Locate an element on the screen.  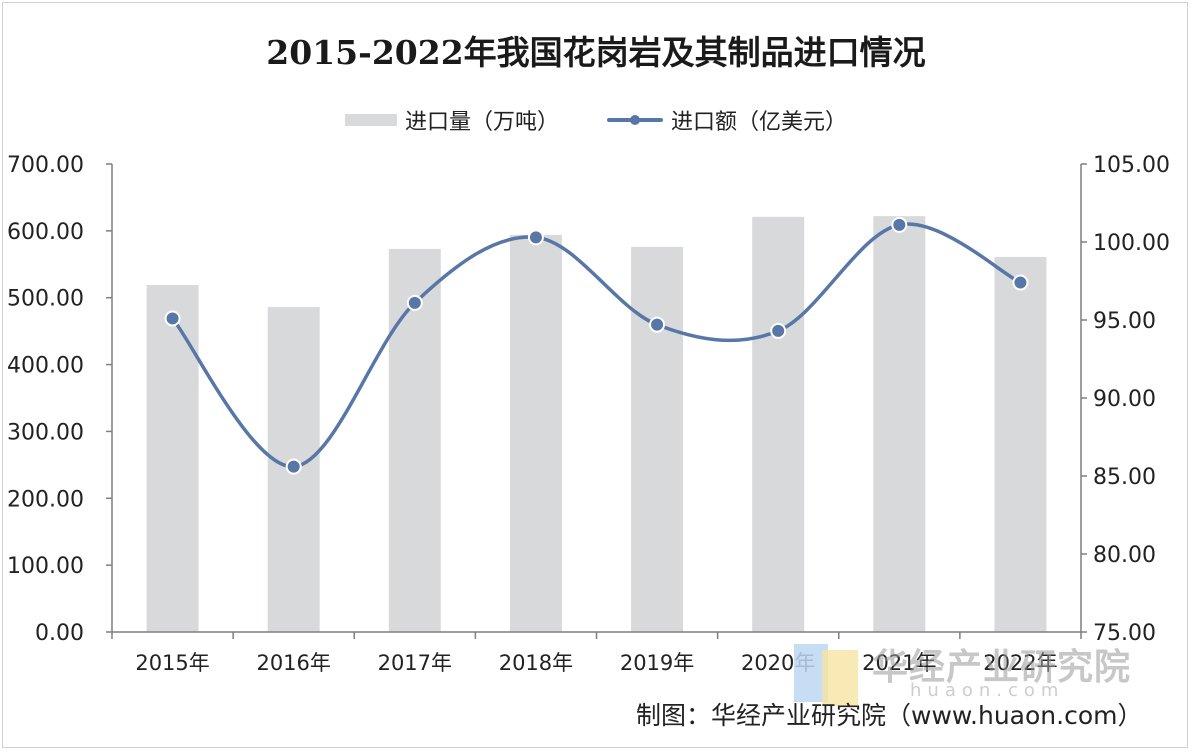
legend-item-bar: 进口量（万吨） is located at coordinates (451, 120).